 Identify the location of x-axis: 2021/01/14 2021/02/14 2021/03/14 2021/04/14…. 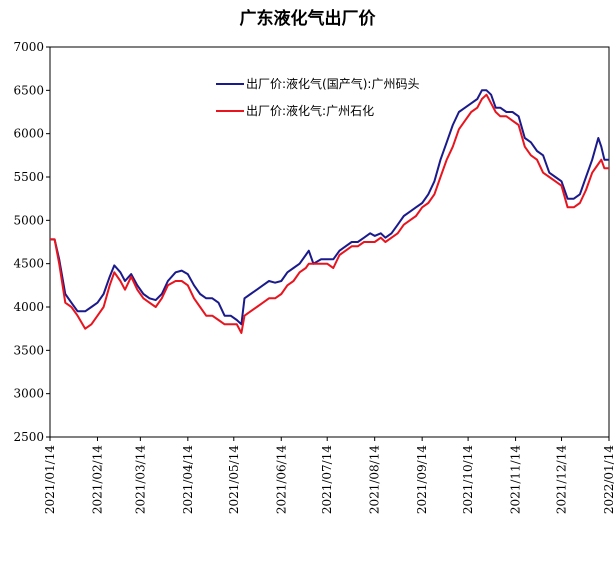
(329, 475).